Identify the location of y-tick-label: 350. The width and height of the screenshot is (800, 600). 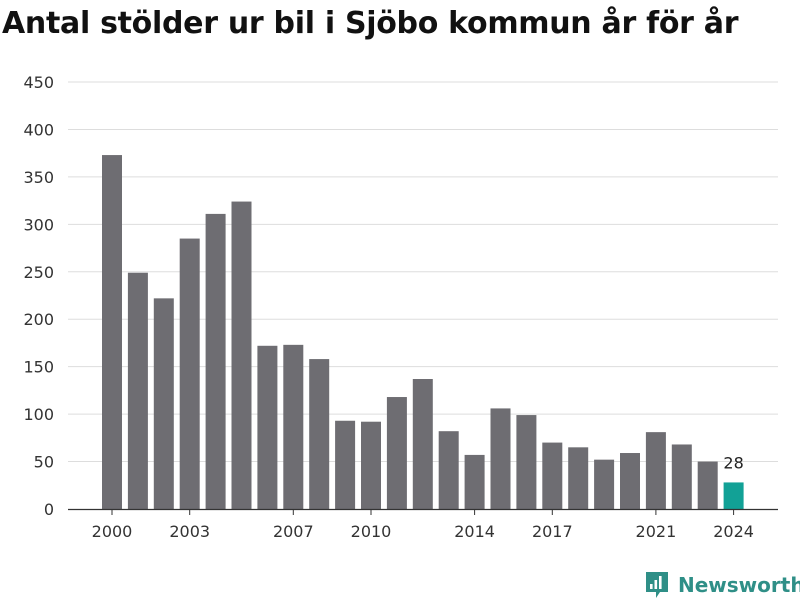
(38, 177).